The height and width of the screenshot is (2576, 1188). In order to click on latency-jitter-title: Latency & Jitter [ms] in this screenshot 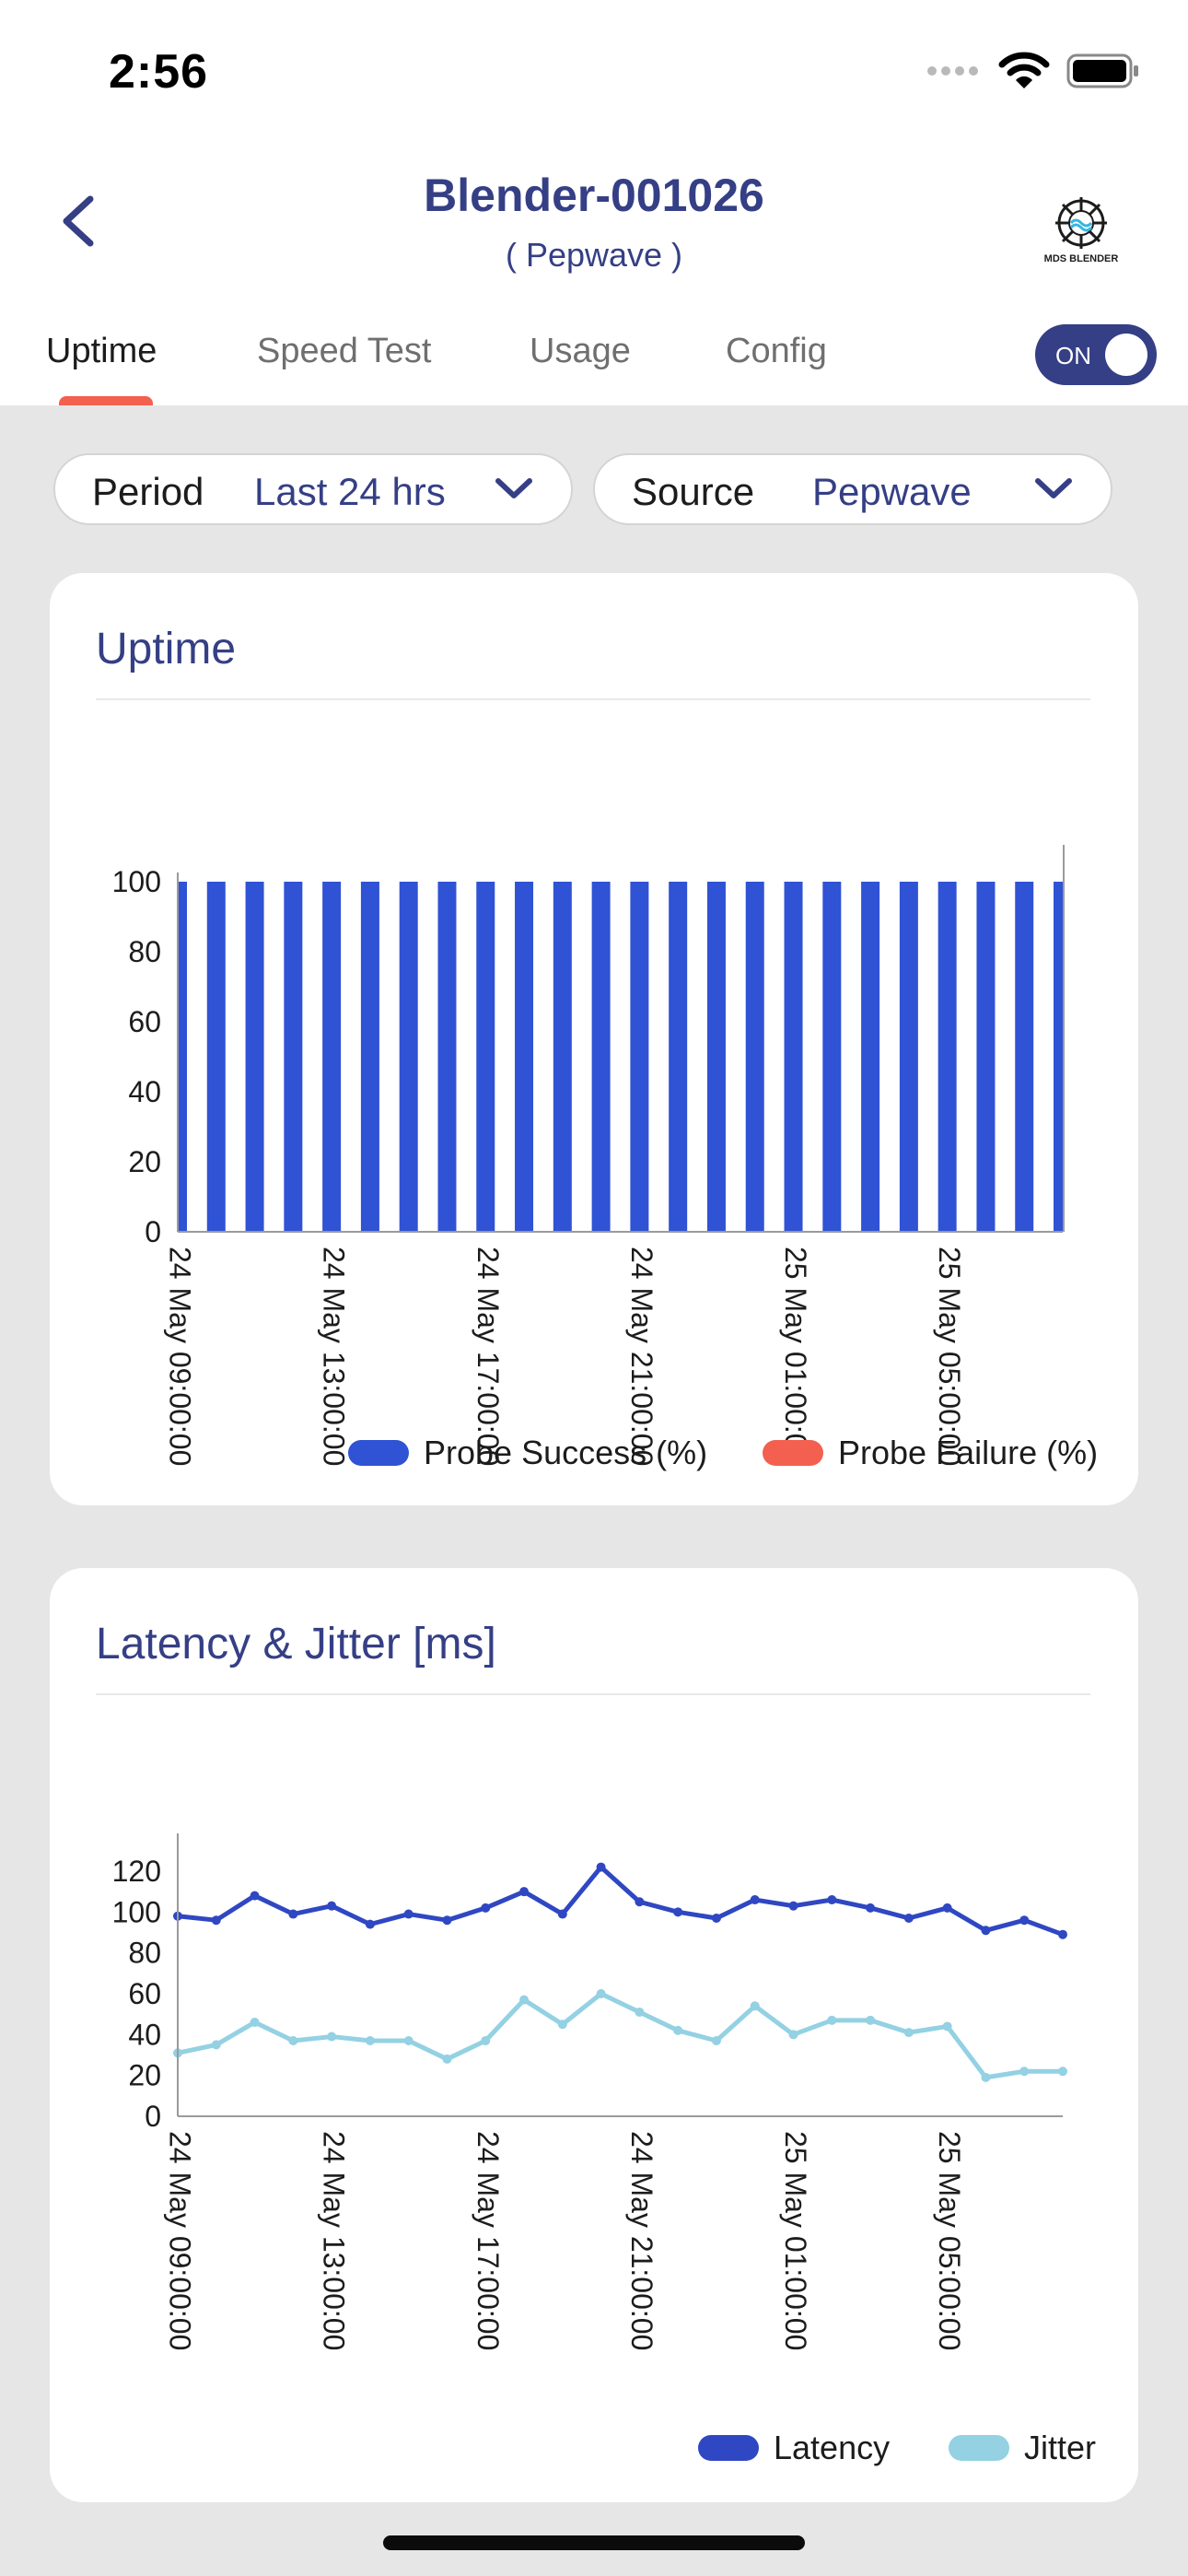, I will do `click(296, 1644)`.